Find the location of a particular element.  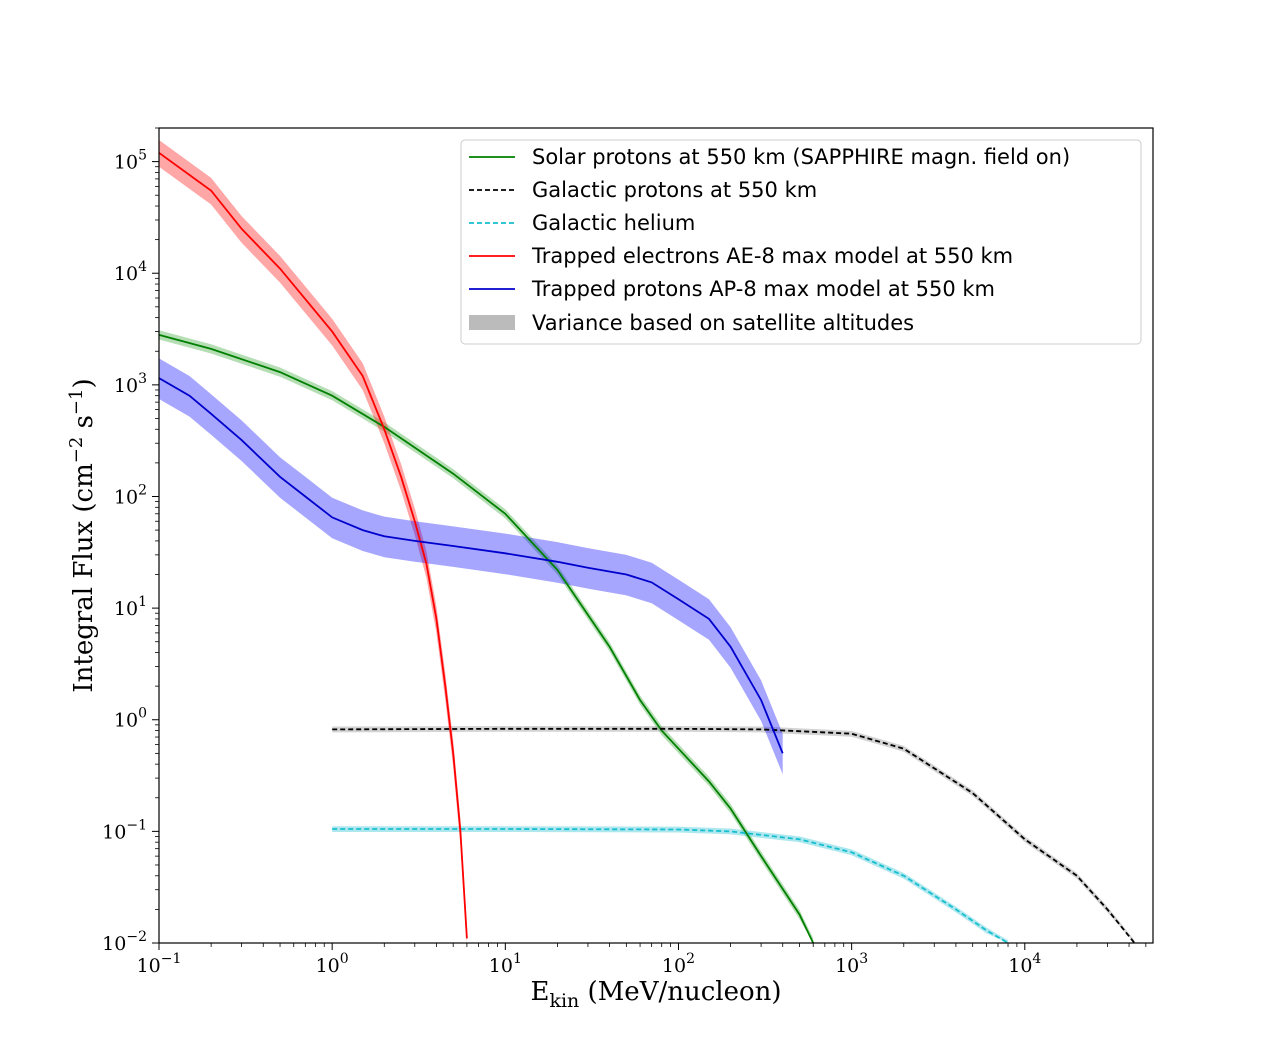

x-tick-label-1: 10⁰ is located at coordinates (332, 964).